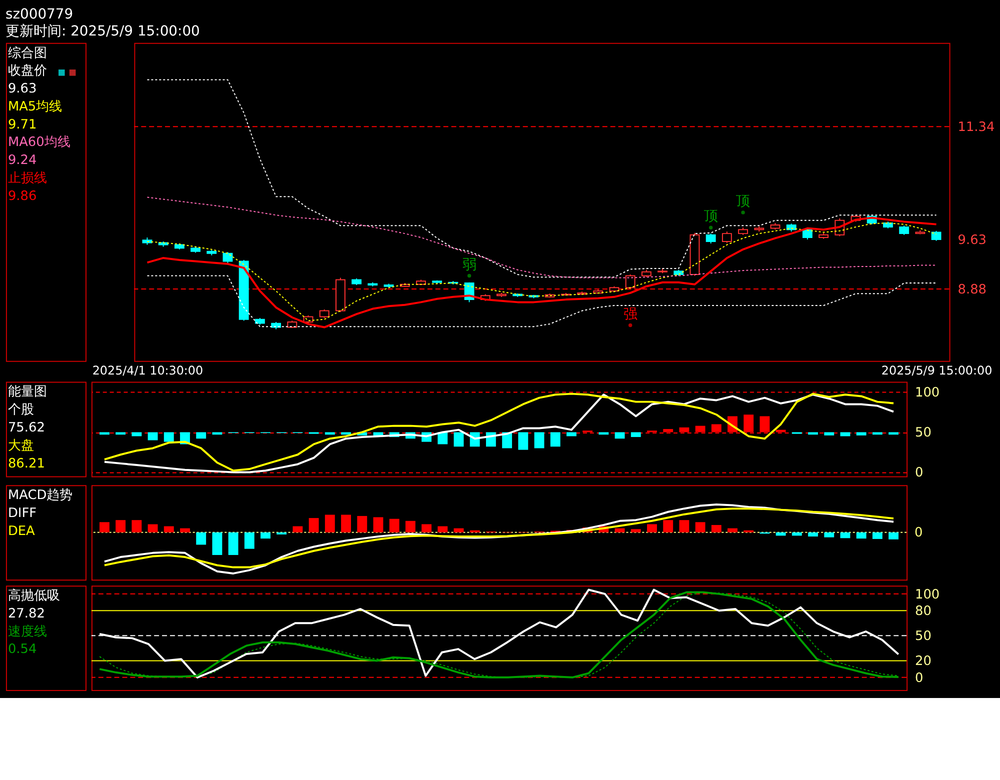 This screenshot has height=780, width=1000. Describe the element at coordinates (976, 128) in the screenshot. I see `y-tick-label: 11.34` at that location.